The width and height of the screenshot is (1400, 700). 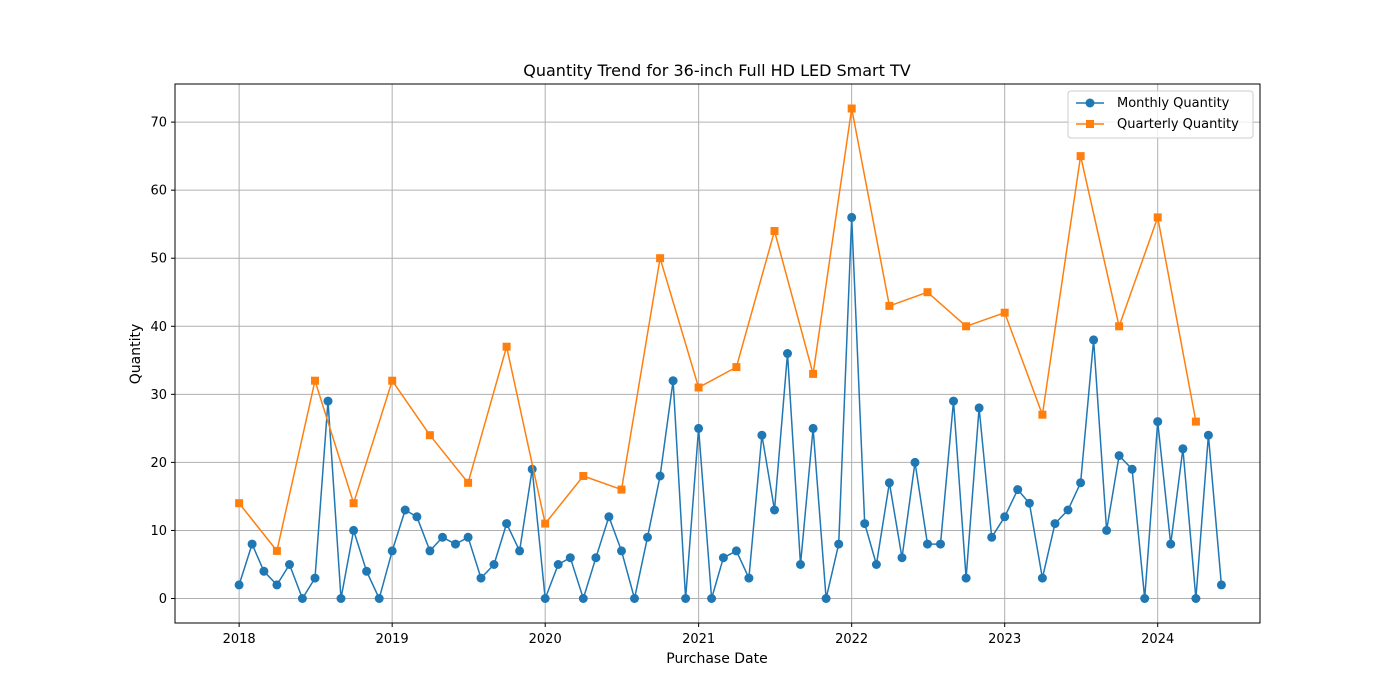 I want to click on legend-label-monthly: Monthly Quantity, so click(x=1173, y=103).